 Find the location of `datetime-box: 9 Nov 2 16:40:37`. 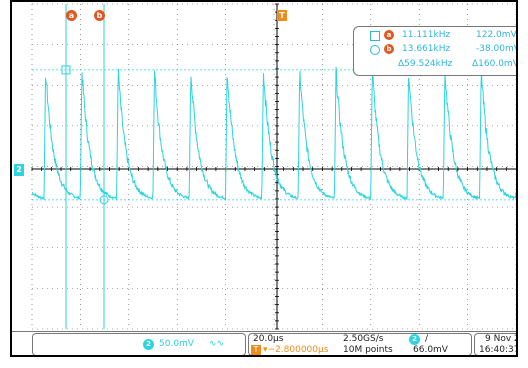

datetime-box: 9 Nov 2 16:40:37 is located at coordinates (496, 344).